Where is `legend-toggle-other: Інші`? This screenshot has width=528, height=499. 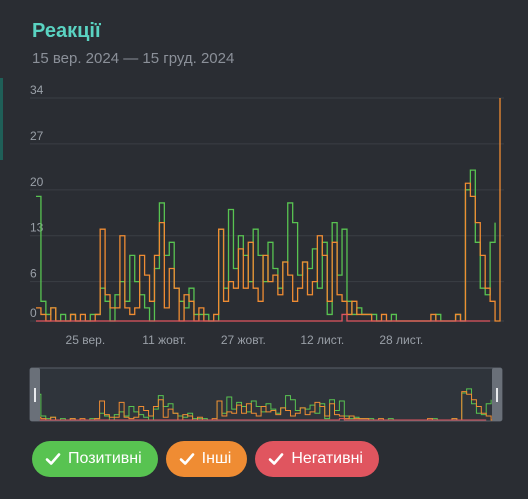 legend-toggle-other: Інші is located at coordinates (206, 459).